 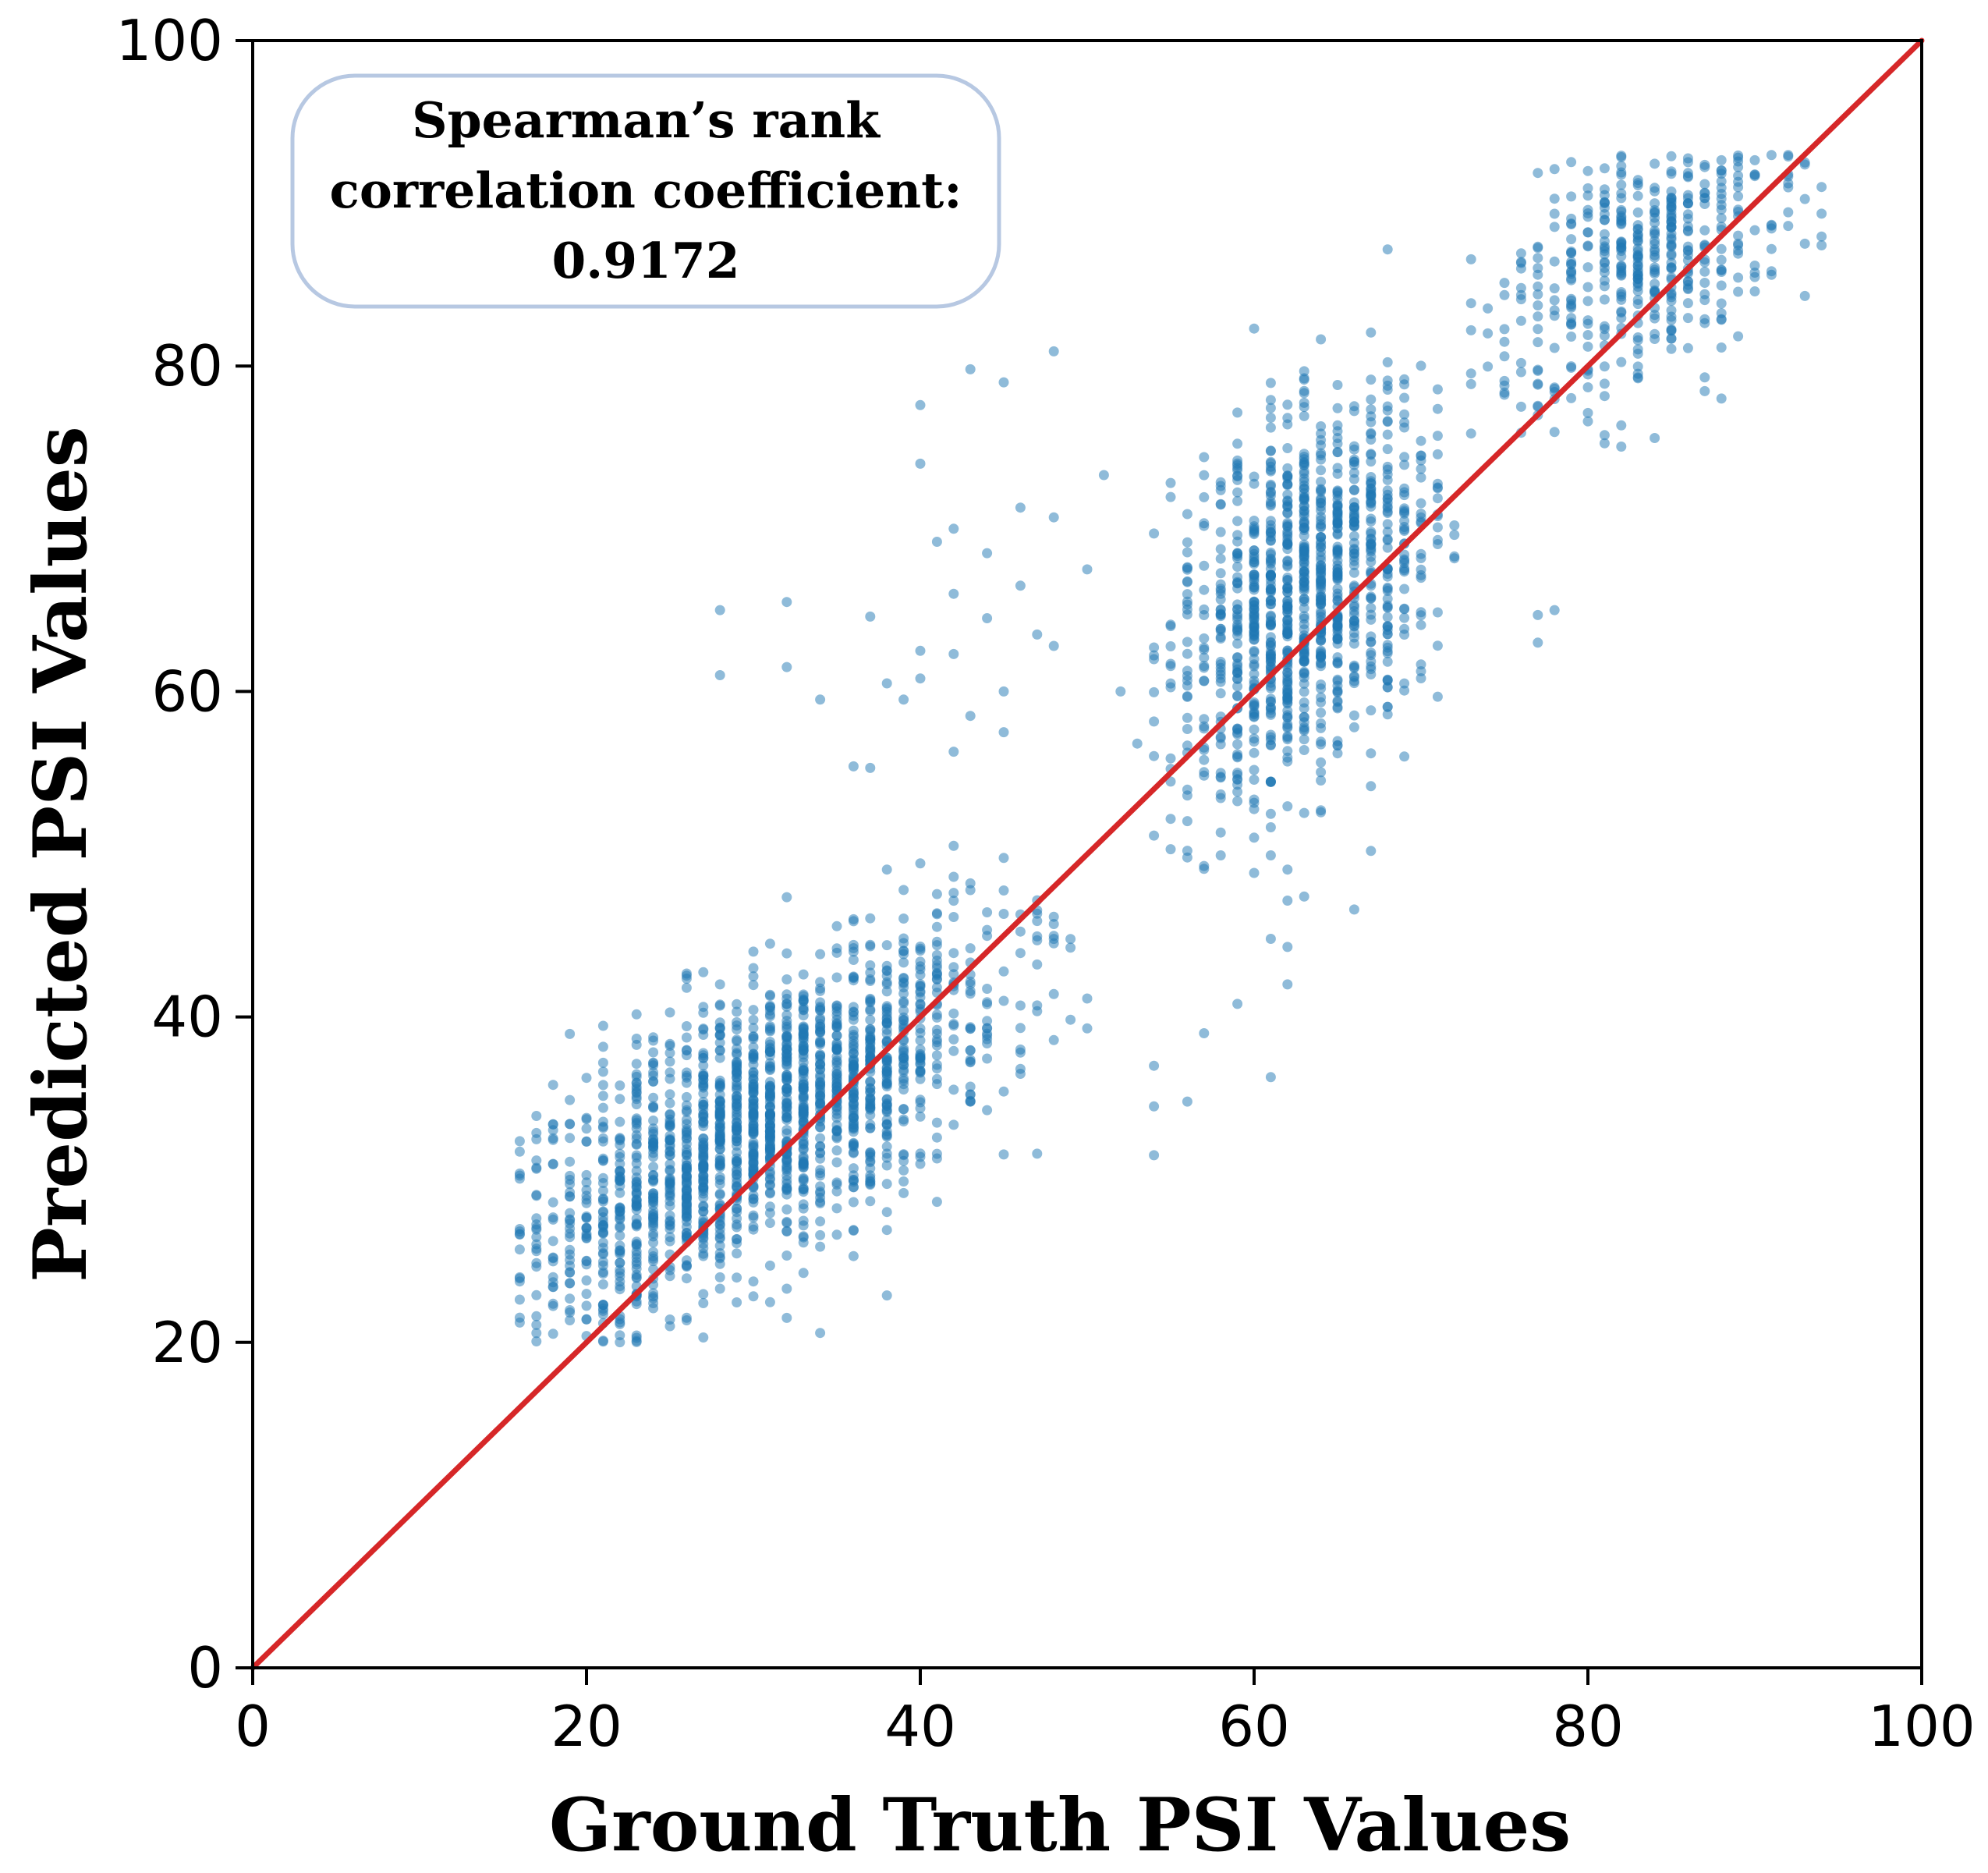 What do you see at coordinates (645, 191) in the screenshot?
I see `annotation-box` at bounding box center [645, 191].